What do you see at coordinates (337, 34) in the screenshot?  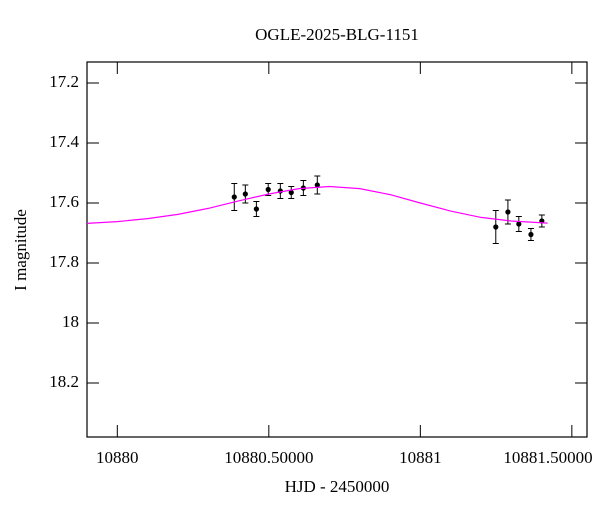 I see `chart-title: OGLE-2025-BLG-1151` at bounding box center [337, 34].